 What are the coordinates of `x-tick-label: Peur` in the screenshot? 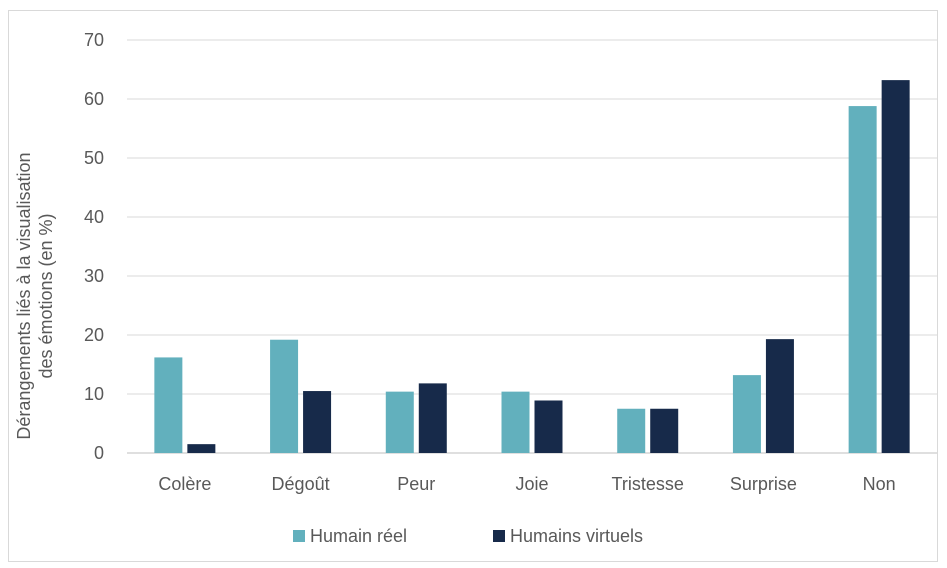 It's located at (416, 484).